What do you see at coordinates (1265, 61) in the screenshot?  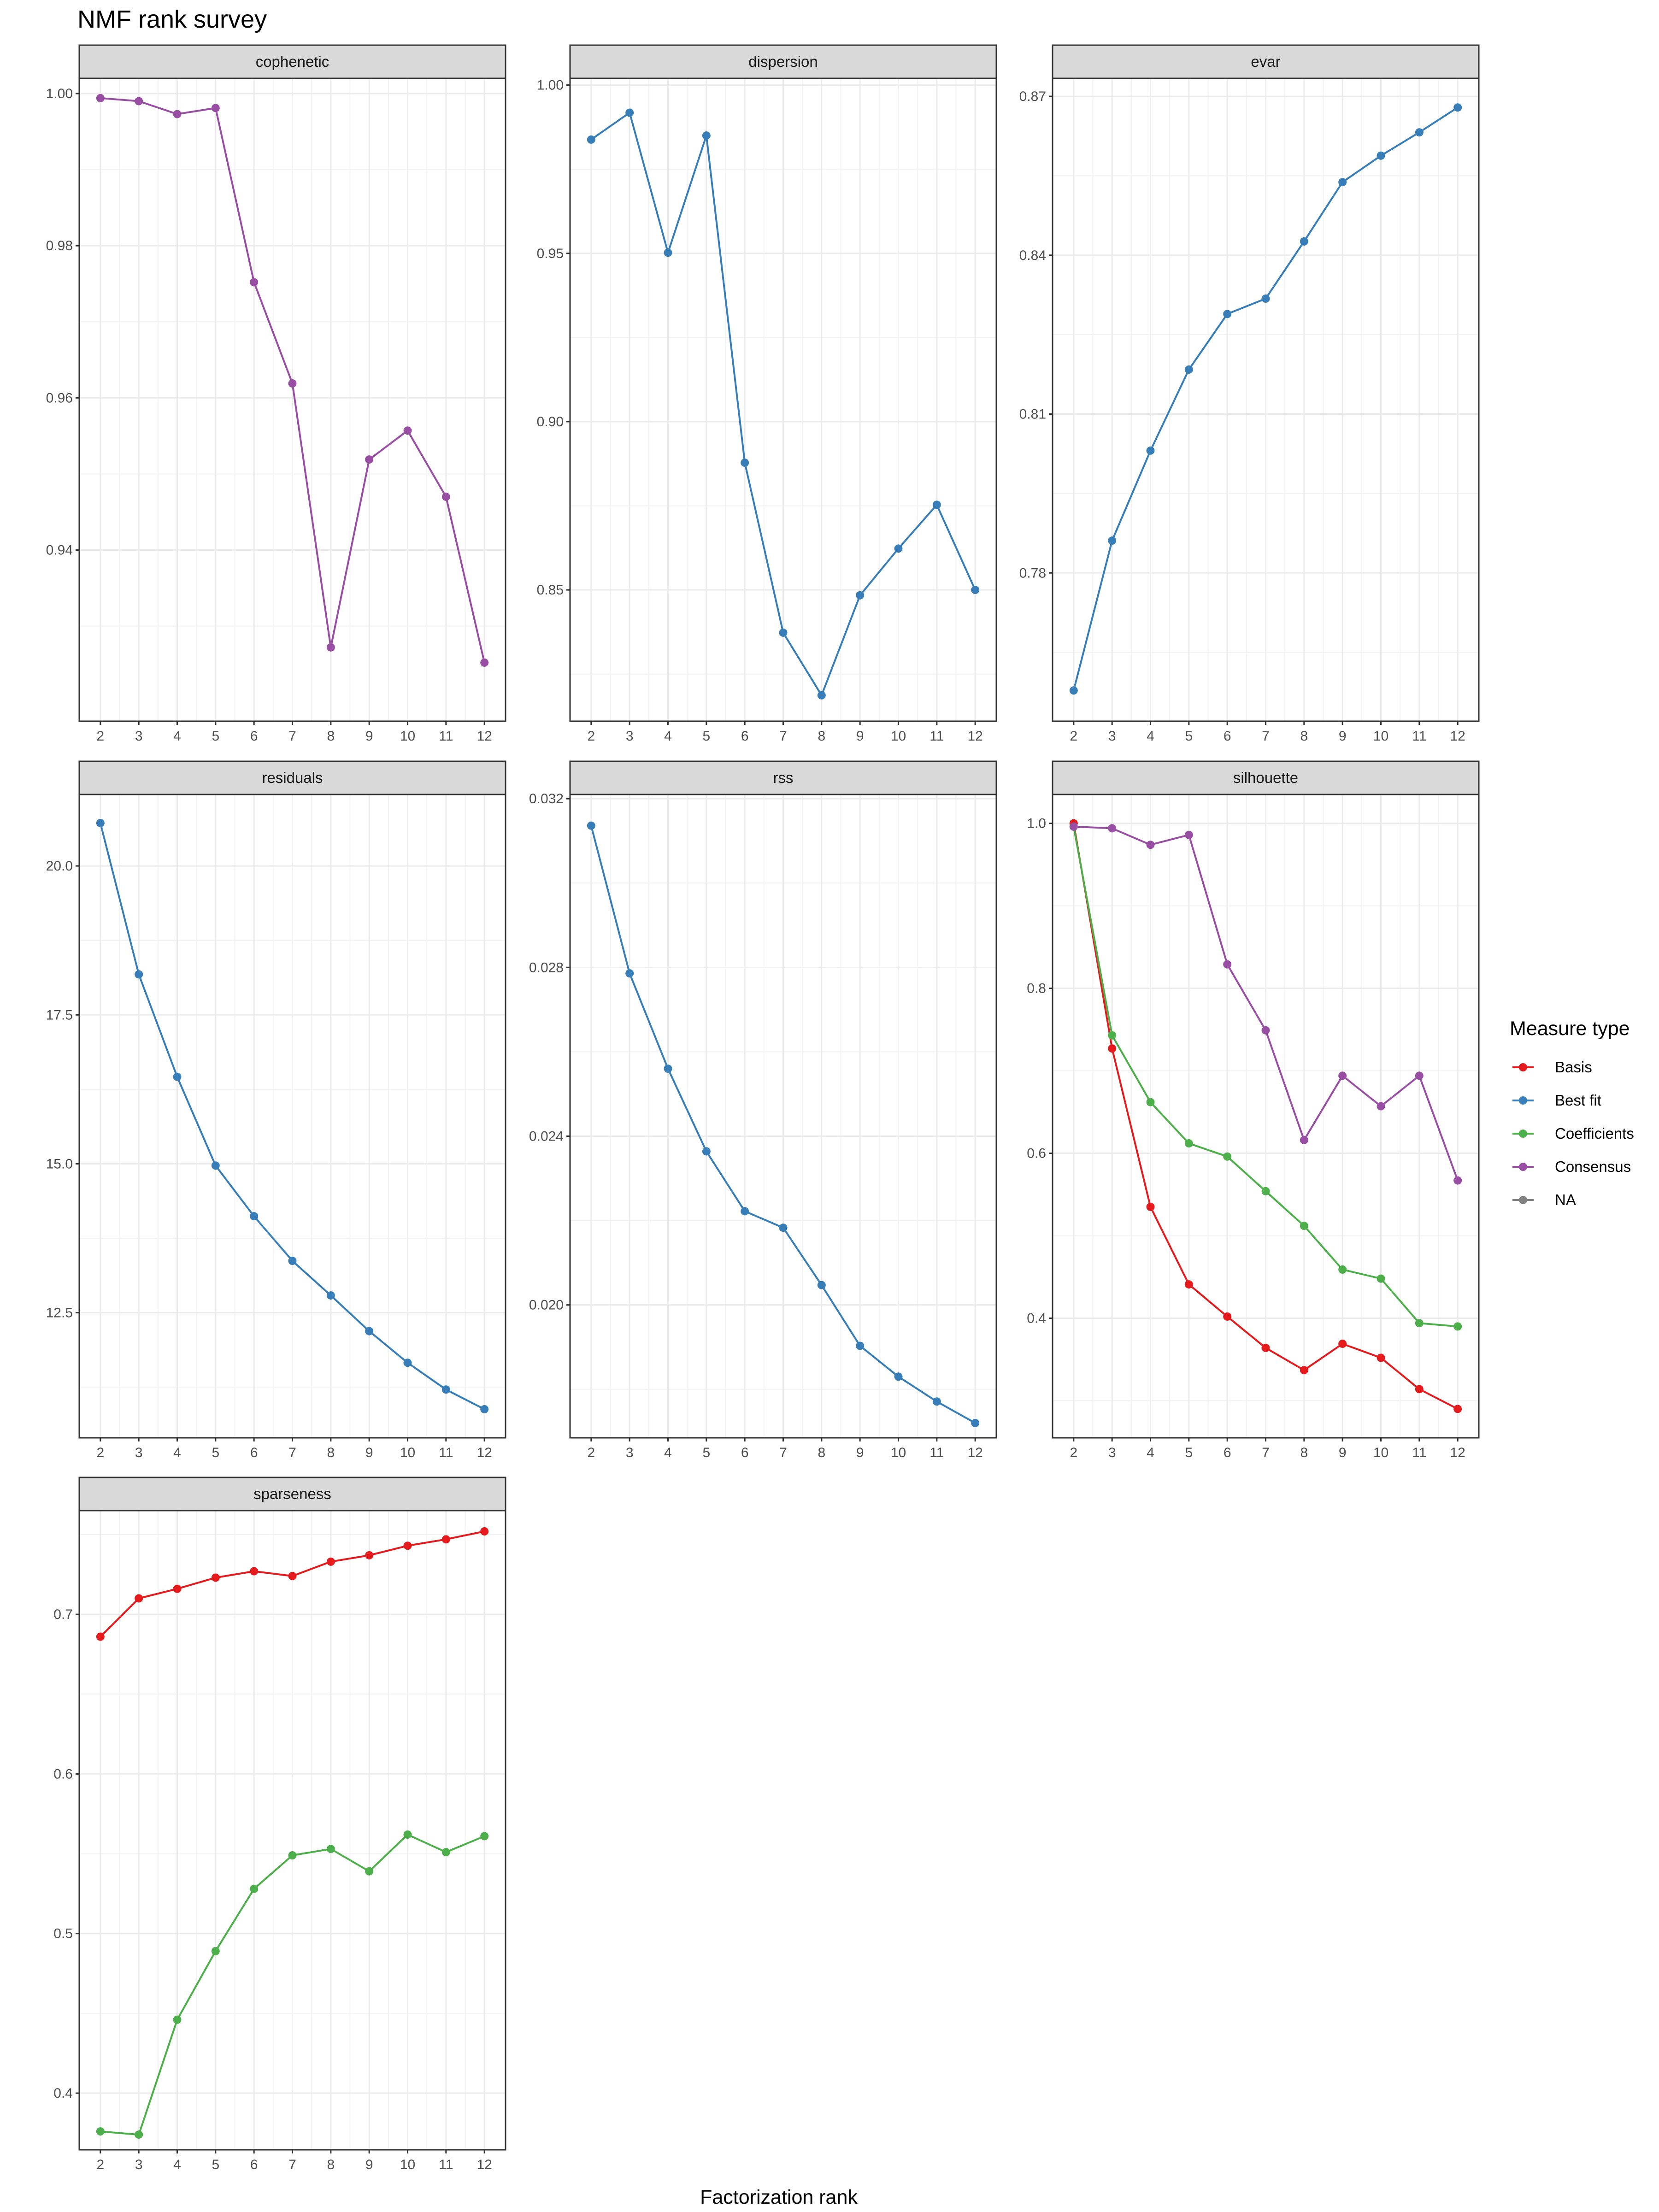 I see `facet-strip-label: evar` at bounding box center [1265, 61].